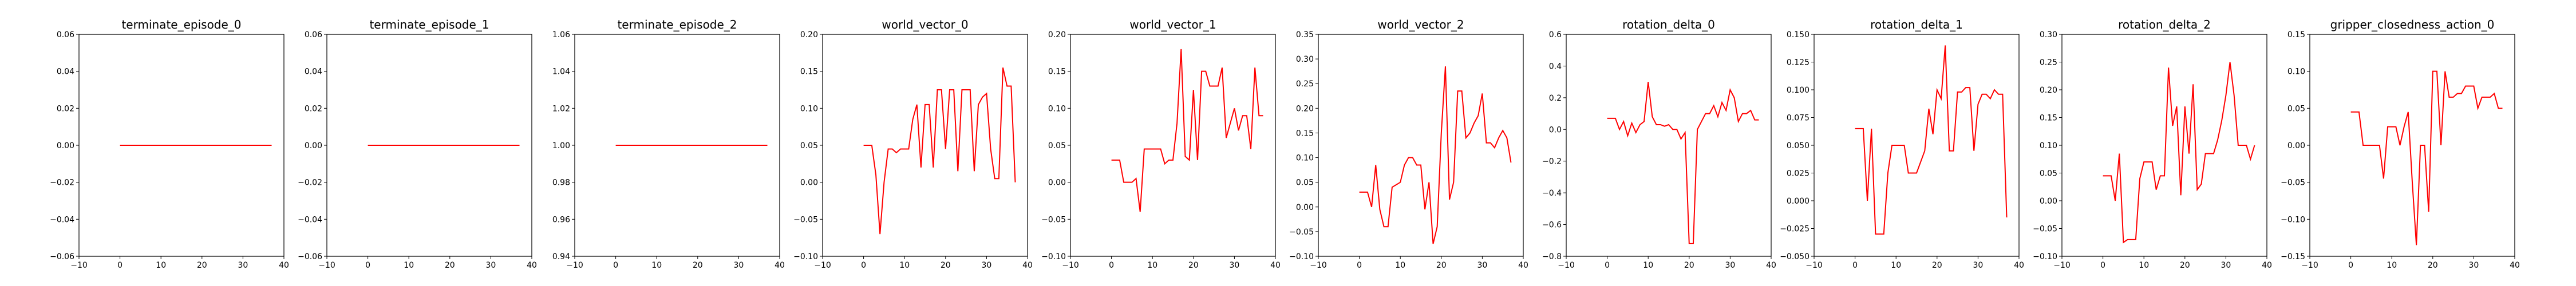 Image resolution: width=2576 pixels, height=286 pixels. I want to click on y-tick-label: 0.025, so click(1798, 173).